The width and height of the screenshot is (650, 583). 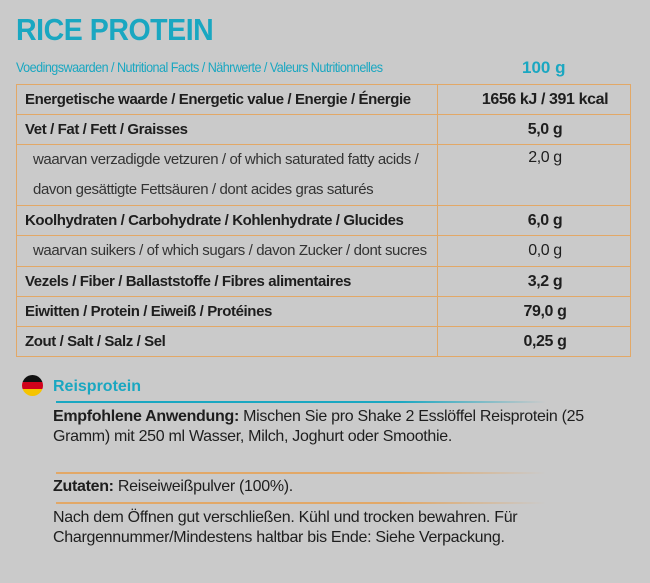 I want to click on ingredients-label: Zutaten:, so click(x=83, y=486).